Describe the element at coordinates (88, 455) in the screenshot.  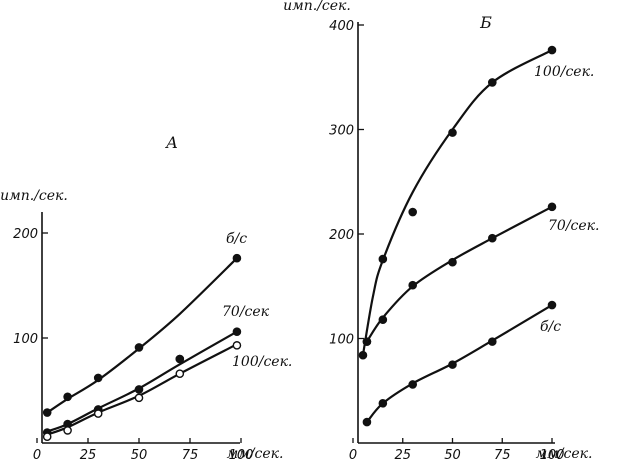
I see `x-tick-label-a: 25` at that location.